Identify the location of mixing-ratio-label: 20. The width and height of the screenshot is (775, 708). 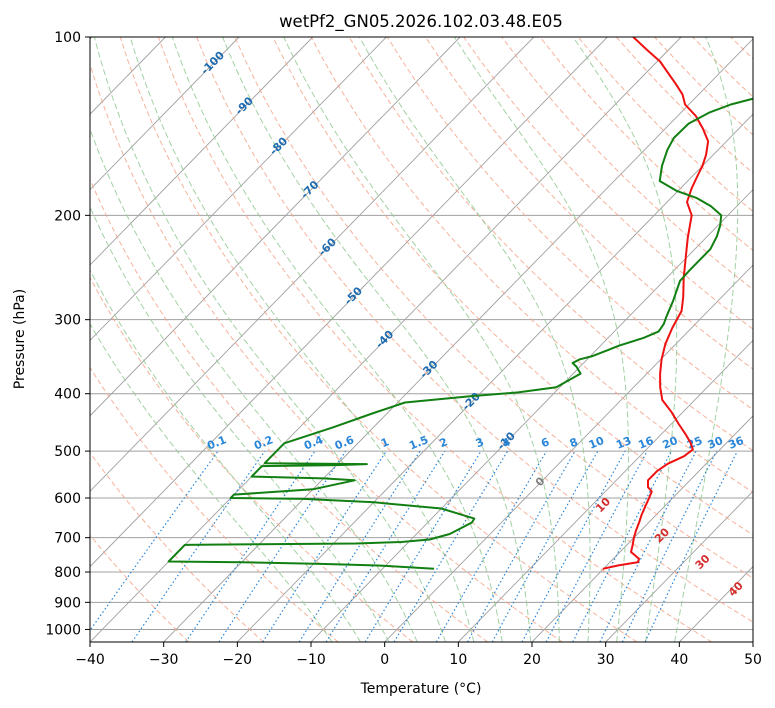
(670, 443).